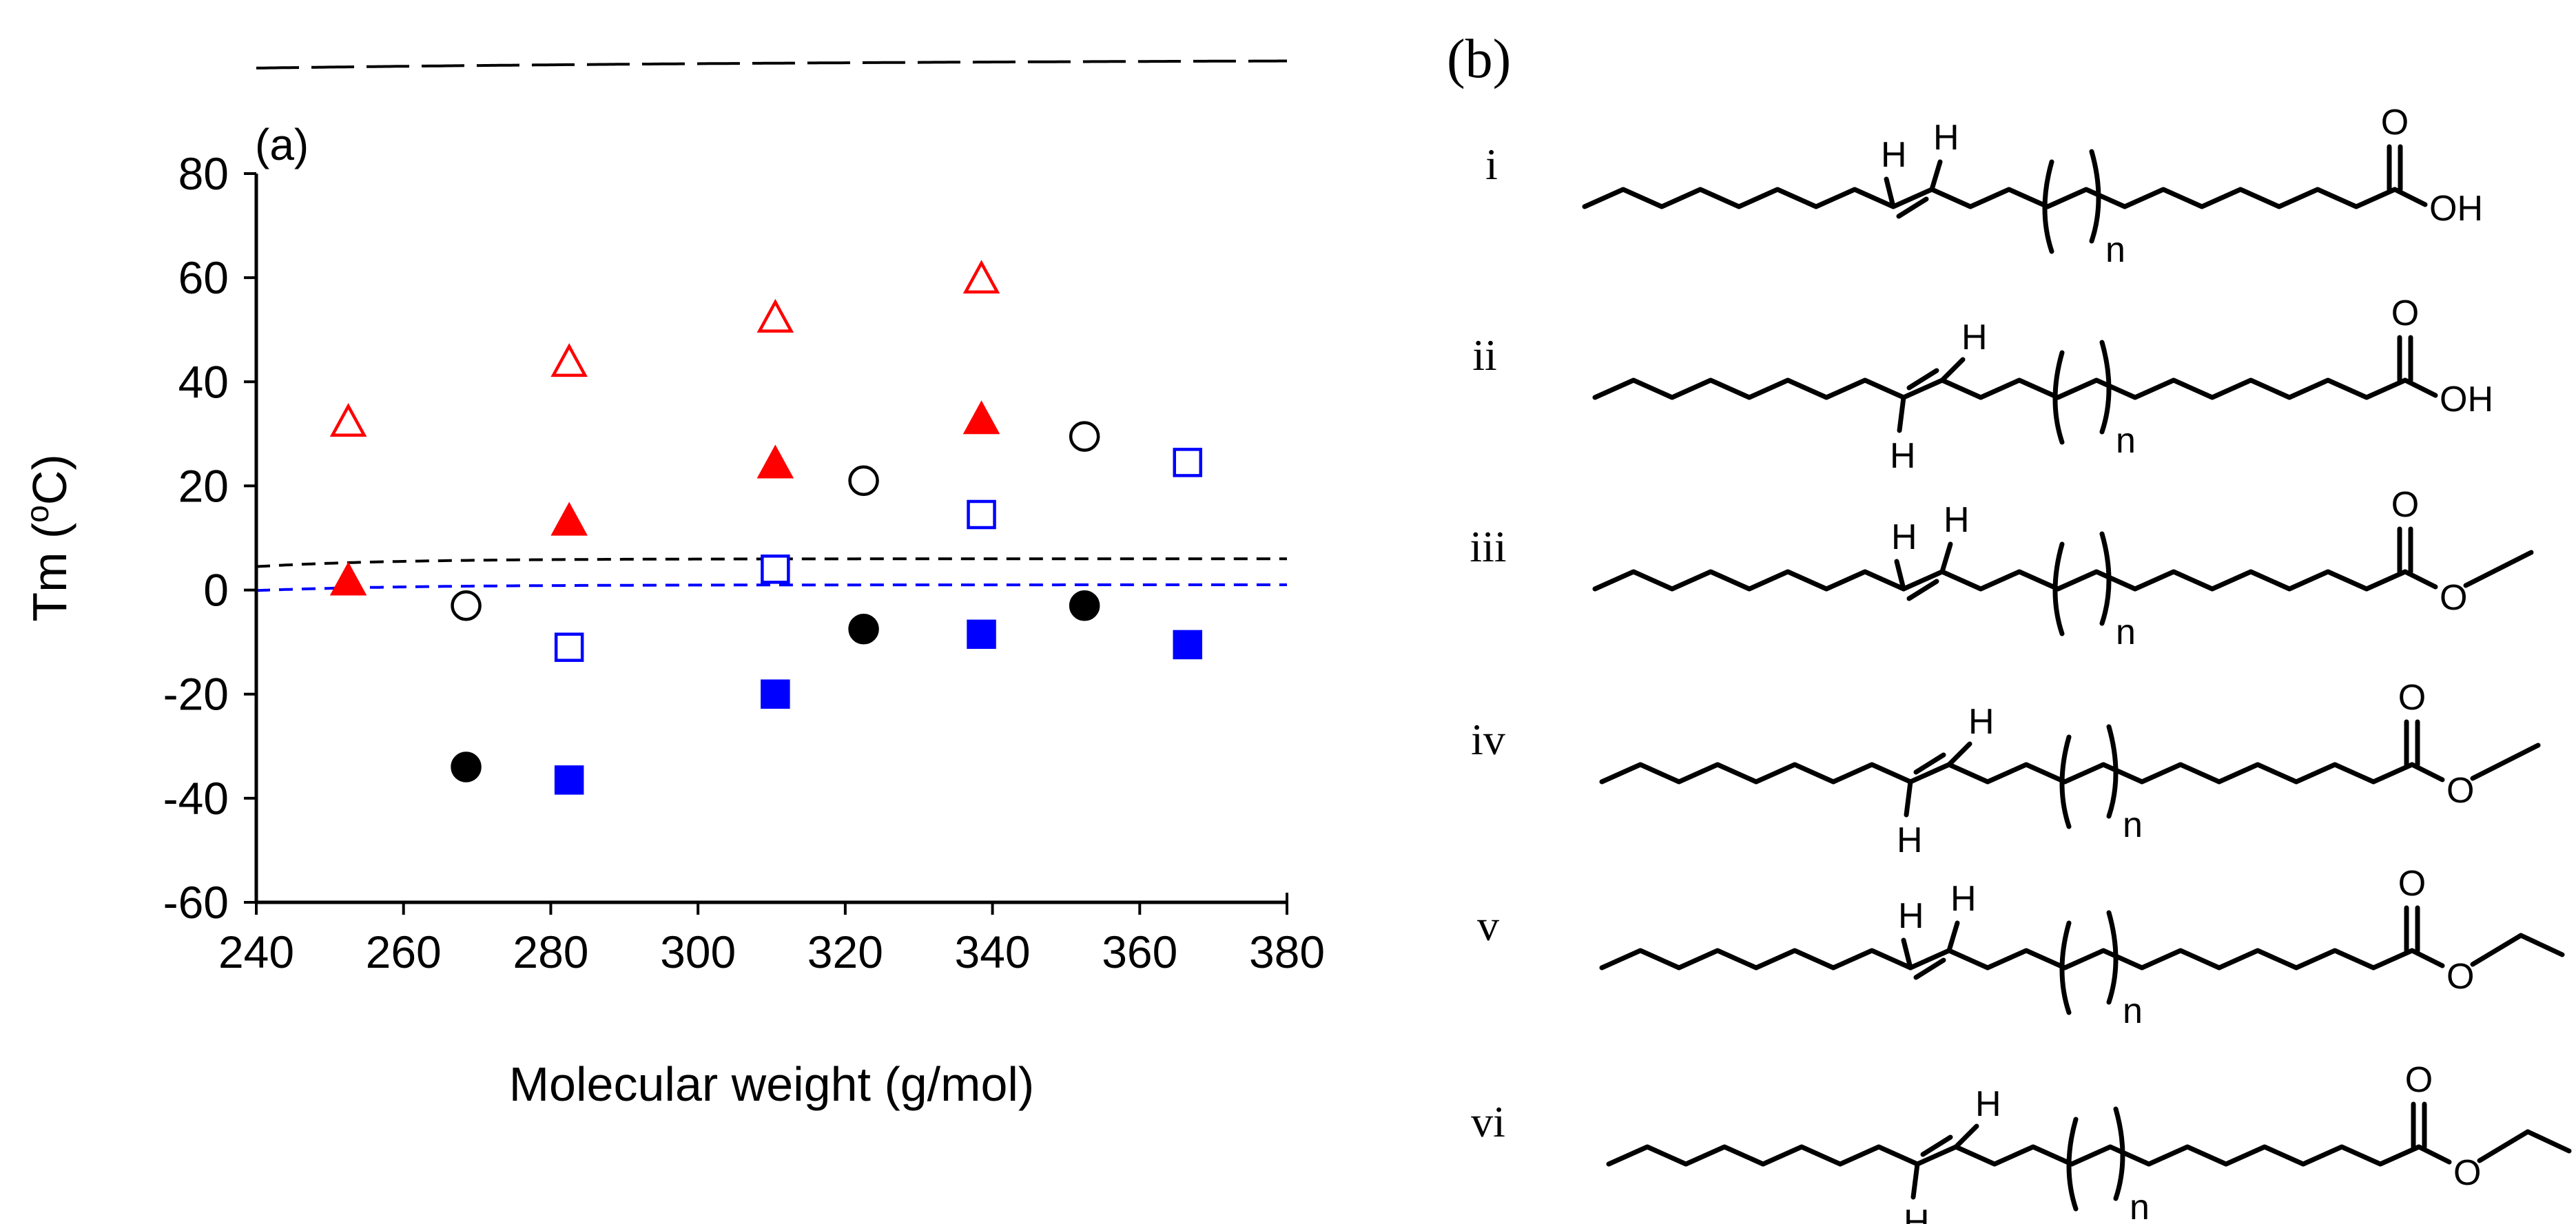  What do you see at coordinates (203, 277) in the screenshot?
I see `y-tick-label-60: 60` at bounding box center [203, 277].